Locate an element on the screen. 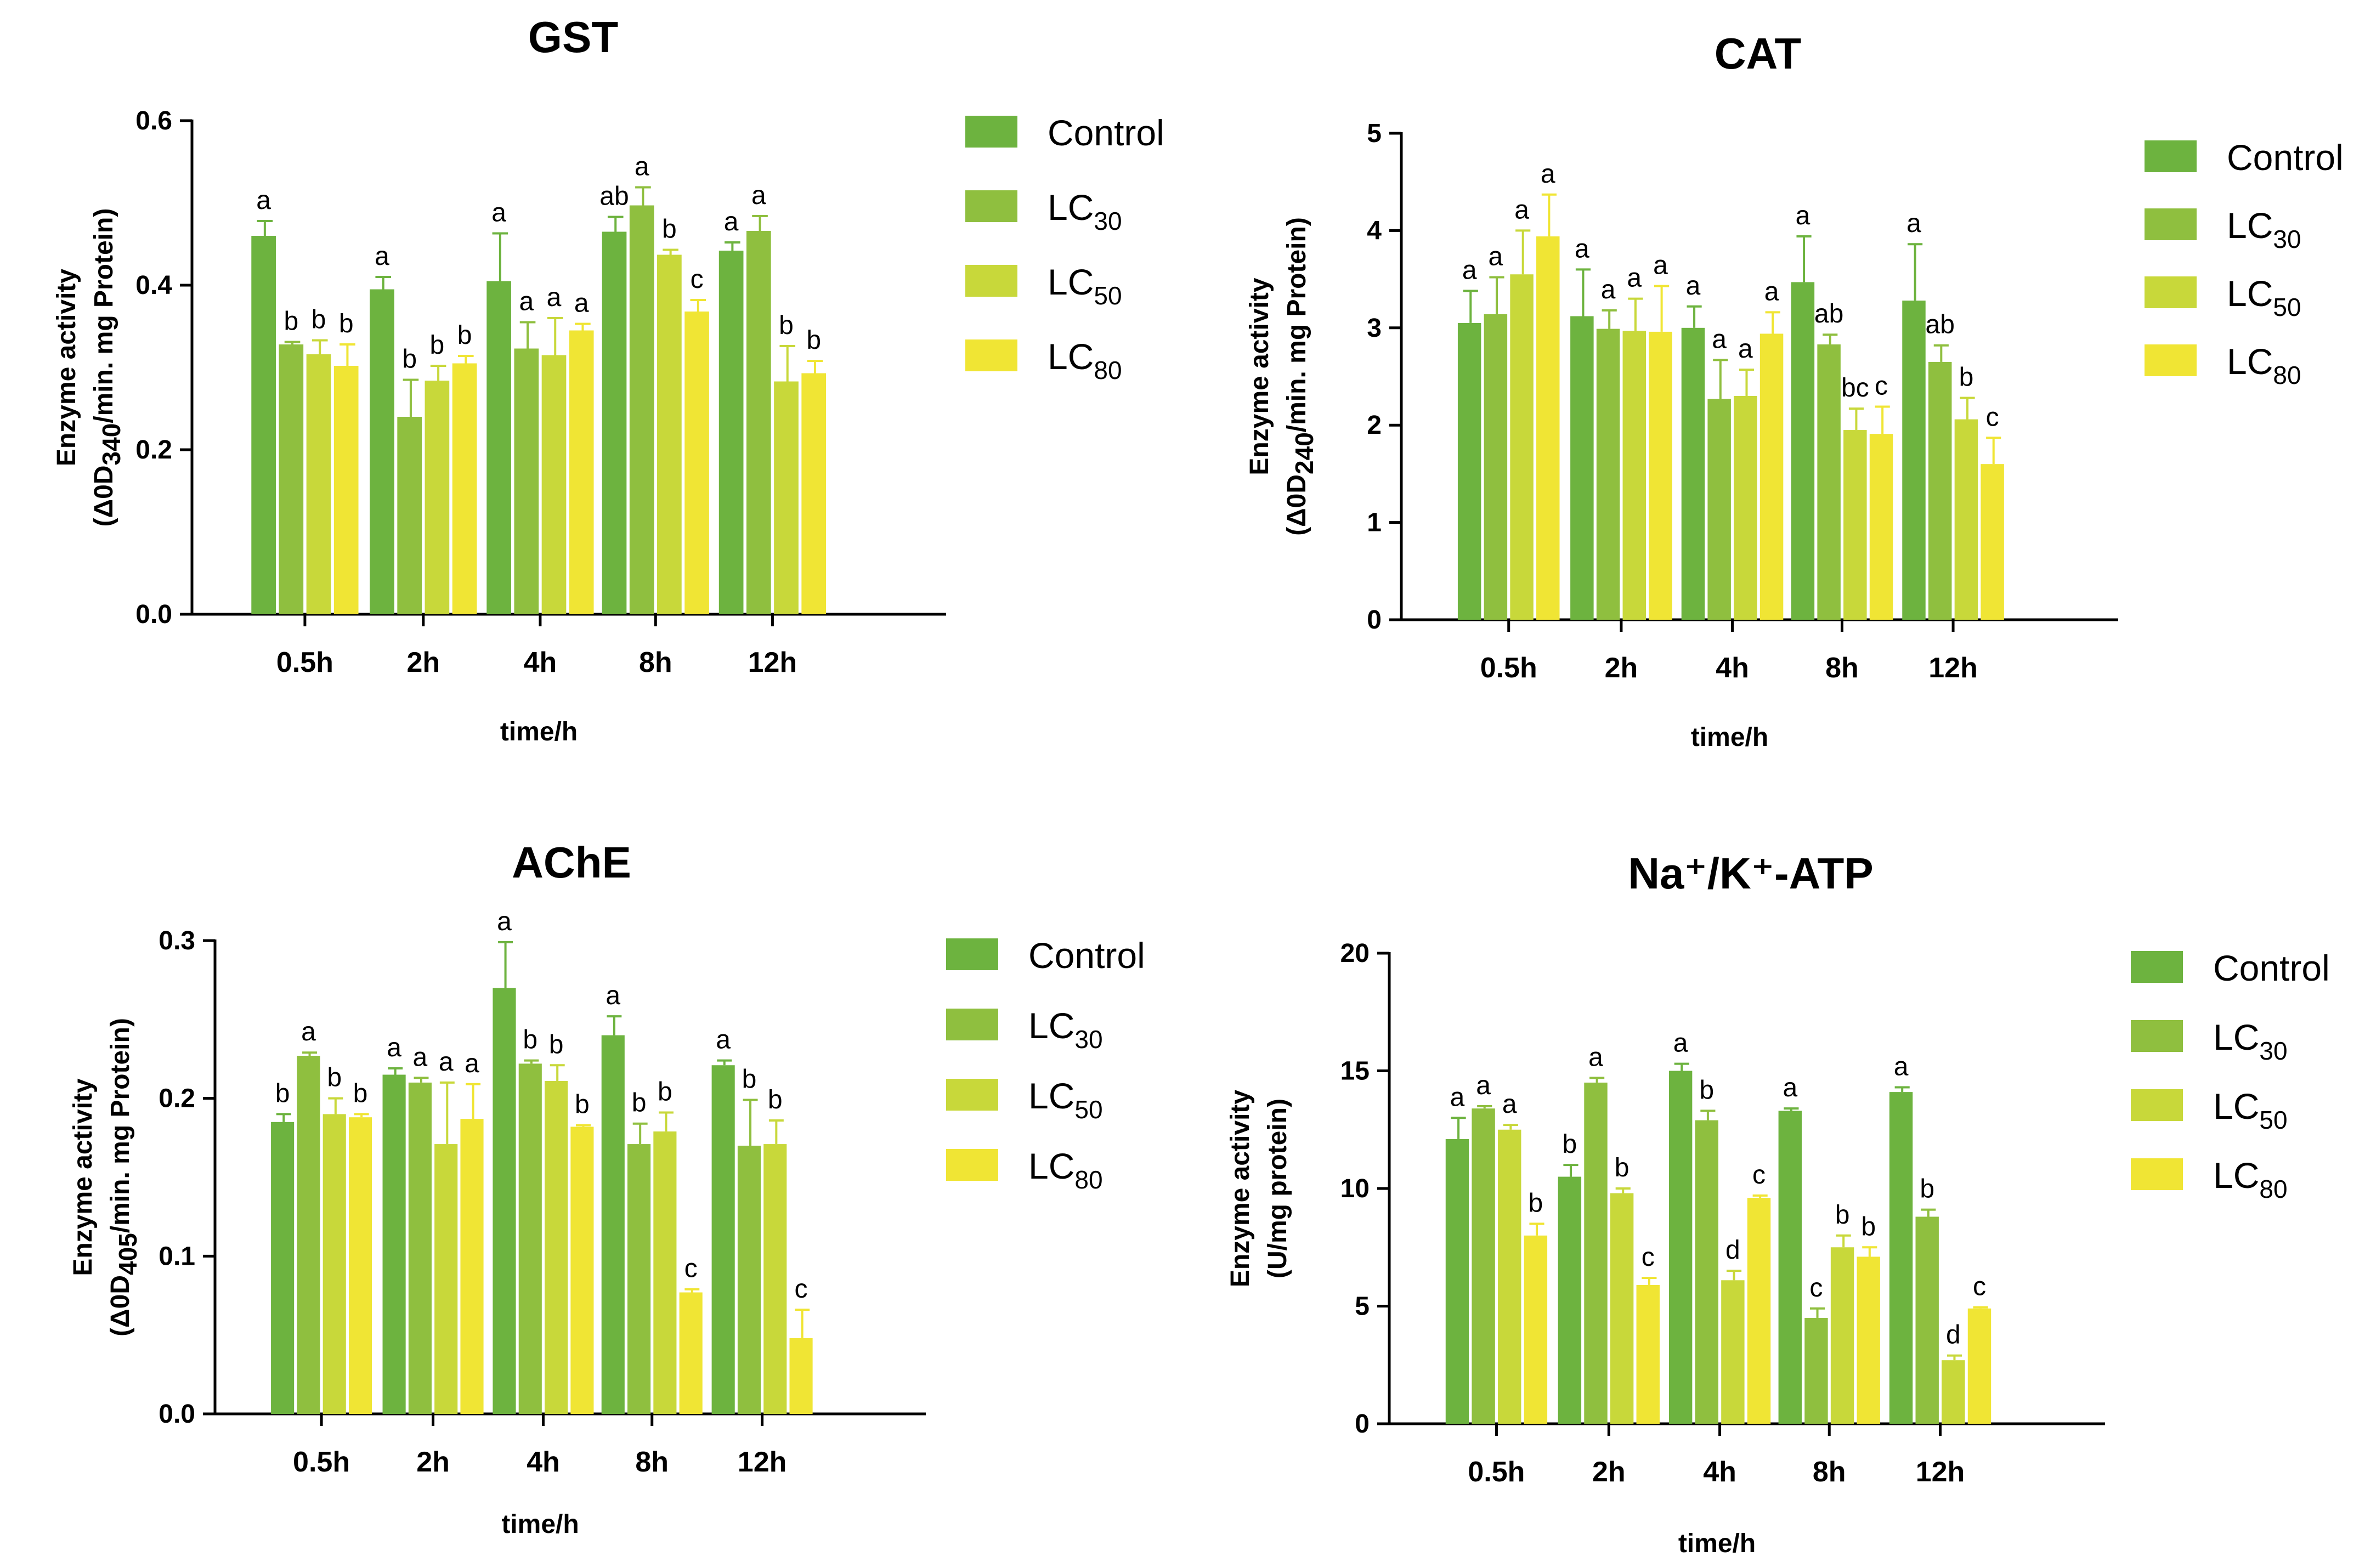 The width and height of the screenshot is (2365, 1568). chart-title: CAT is located at coordinates (1758, 53).